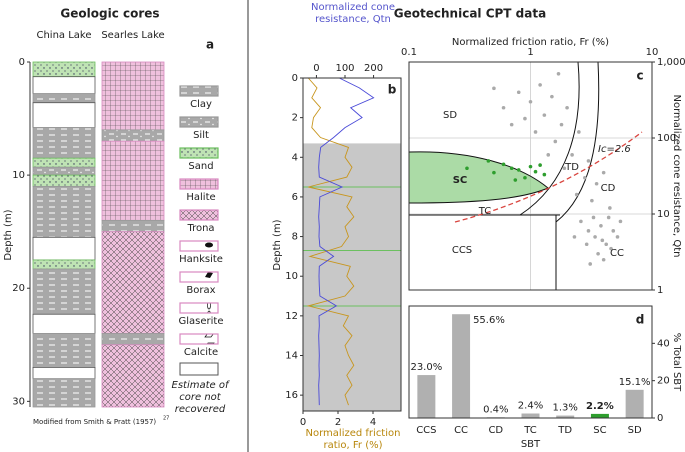 The height and width of the screenshot is (452, 685). Describe the element at coordinates (652, 52) in the screenshot. I see `x-tick-label: 10` at that location.